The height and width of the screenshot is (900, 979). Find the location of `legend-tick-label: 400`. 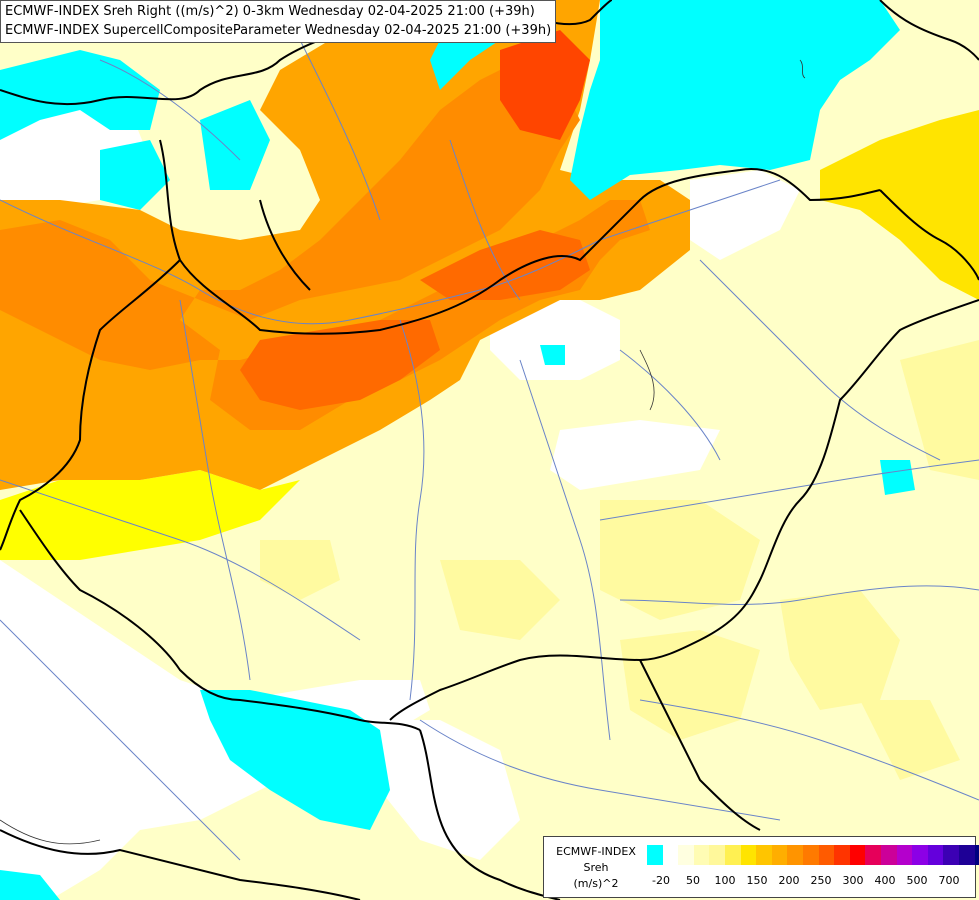

legend-tick-label: 400 is located at coordinates (885, 880).